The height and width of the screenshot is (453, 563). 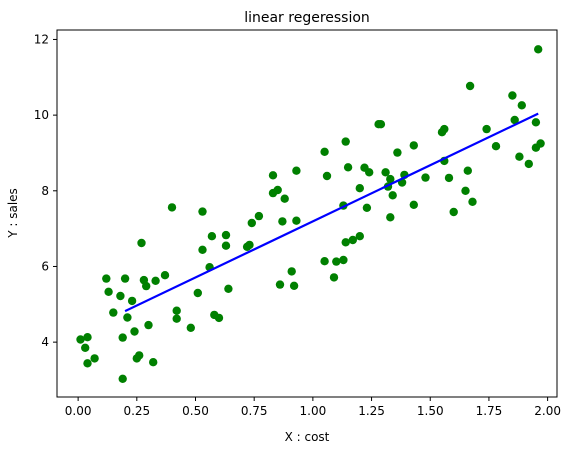 What do you see at coordinates (45, 191) in the screenshot?
I see `y-tick-label: 8` at bounding box center [45, 191].